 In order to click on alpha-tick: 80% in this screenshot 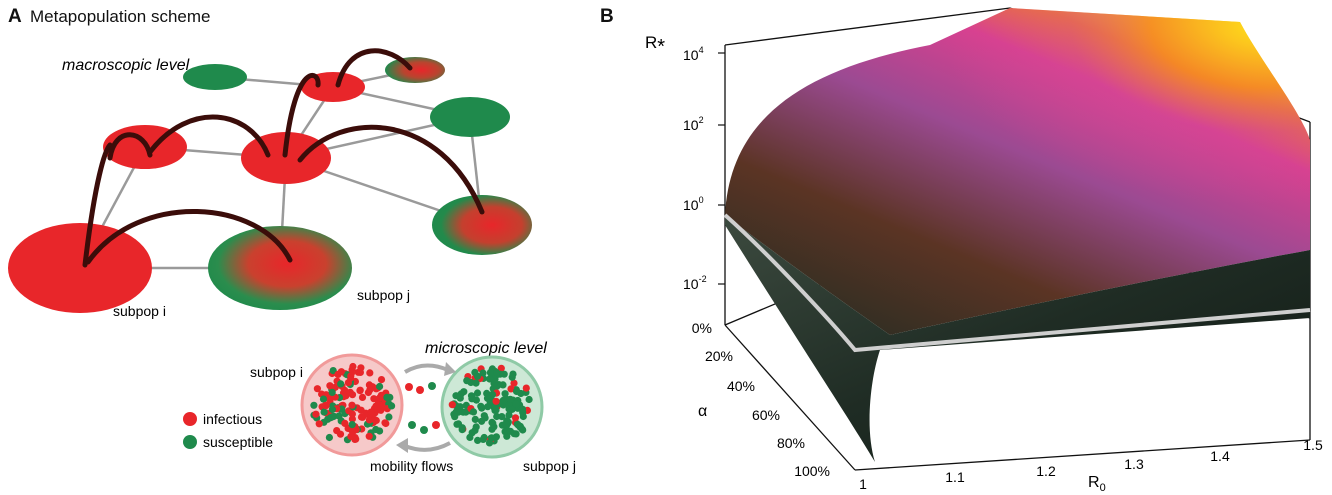, I will do `click(791, 443)`.